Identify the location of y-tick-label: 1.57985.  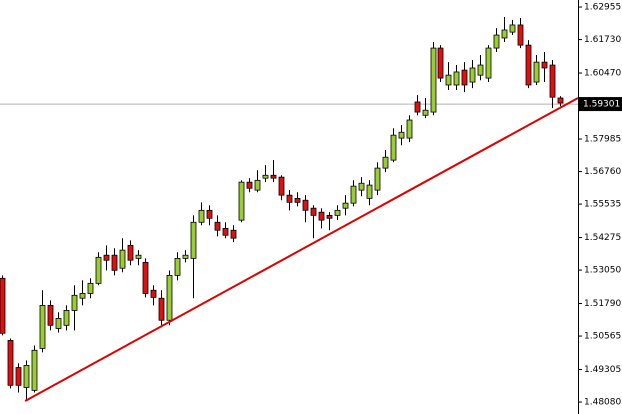
(602, 140).